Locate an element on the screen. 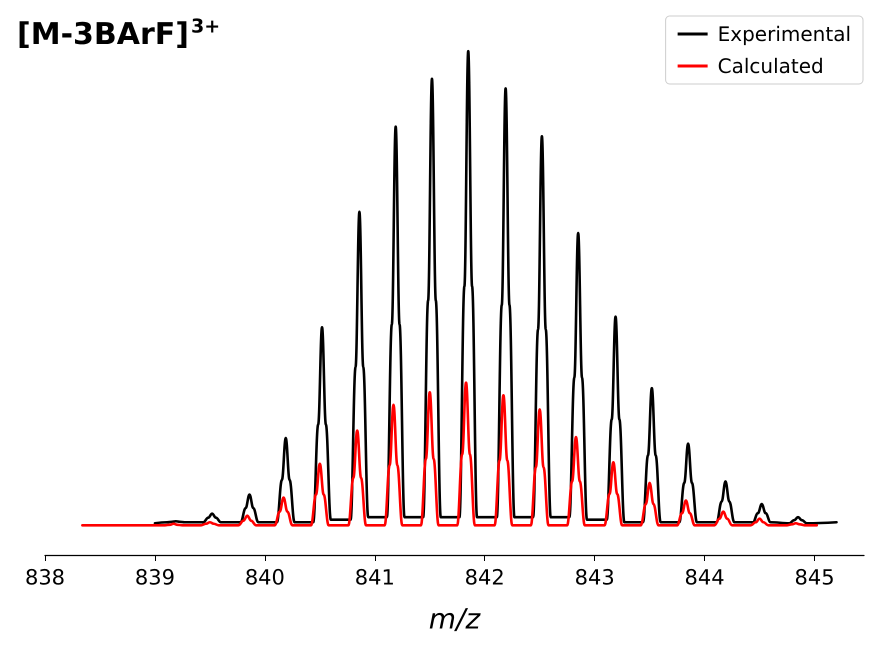  x-tick-label: 842 is located at coordinates (484, 578).